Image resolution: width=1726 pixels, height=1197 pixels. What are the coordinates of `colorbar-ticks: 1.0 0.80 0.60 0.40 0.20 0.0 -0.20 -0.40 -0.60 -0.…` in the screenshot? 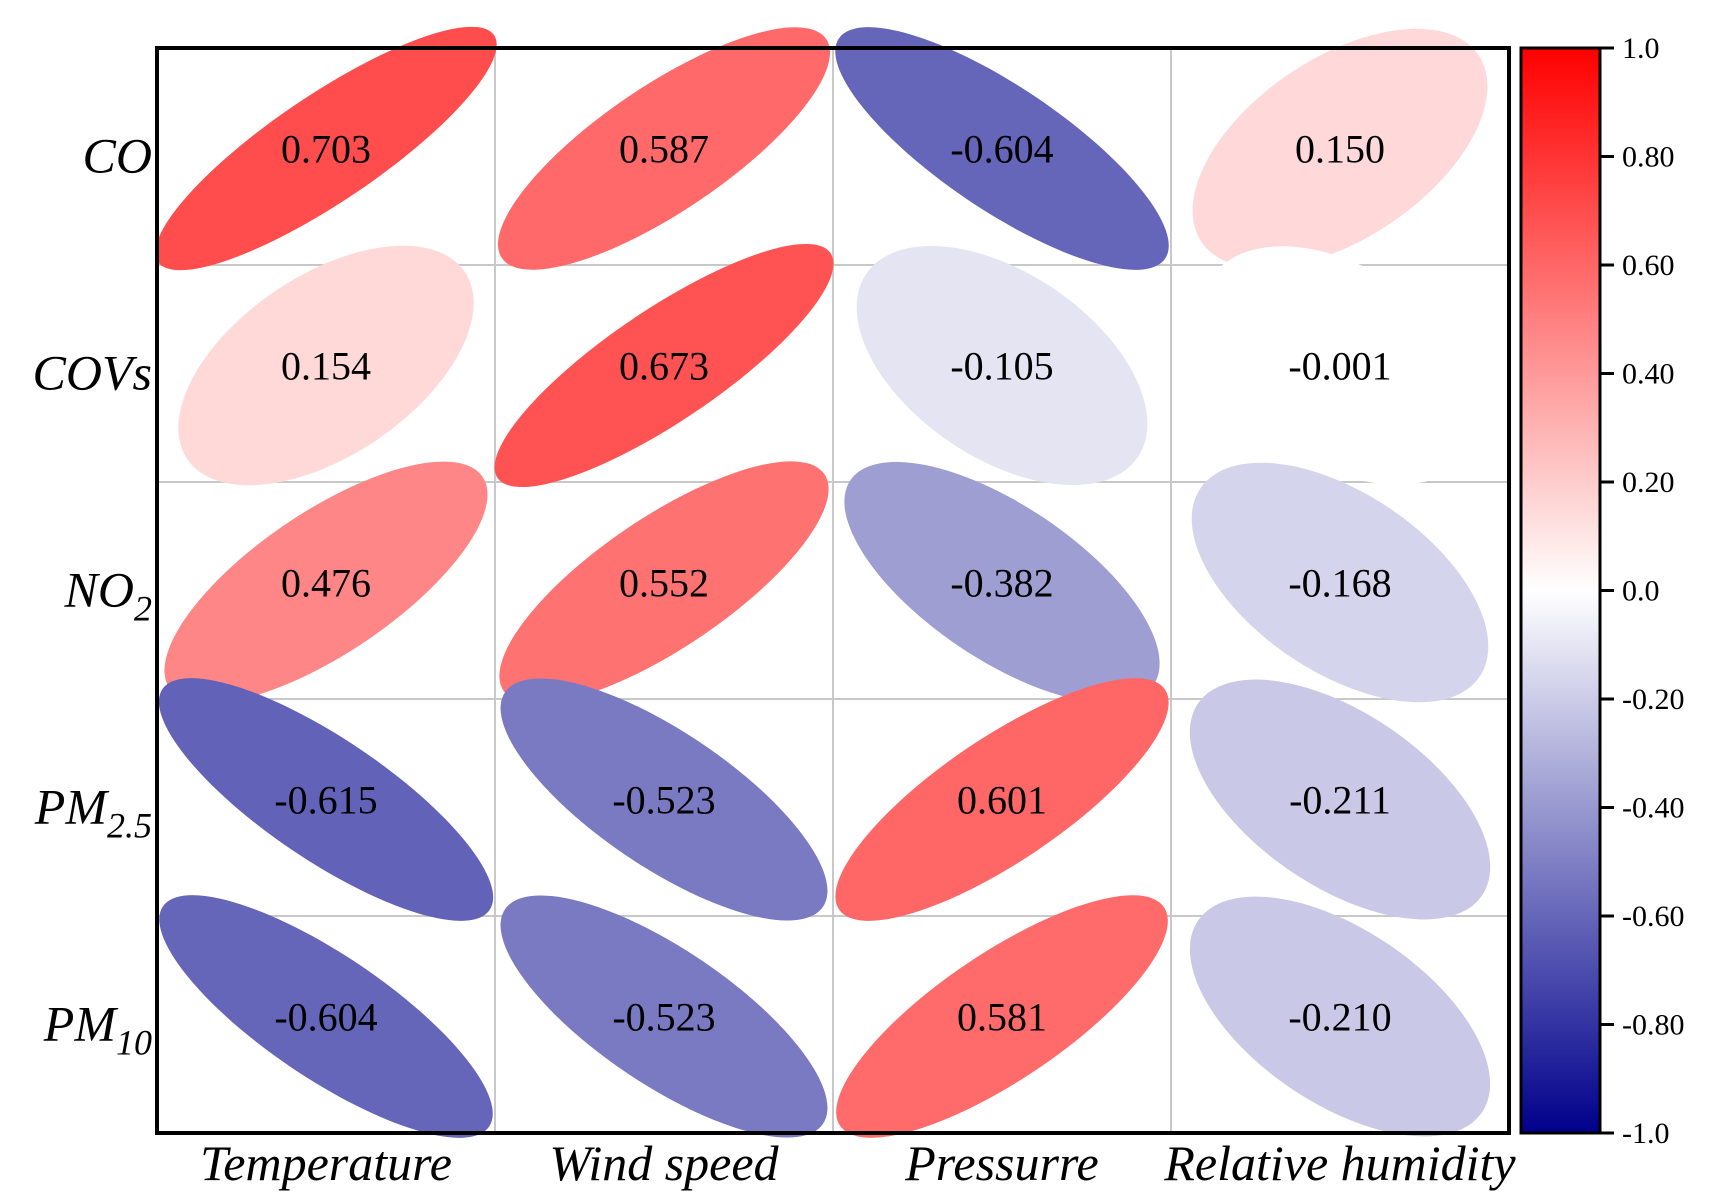 It's located at (1642, 591).